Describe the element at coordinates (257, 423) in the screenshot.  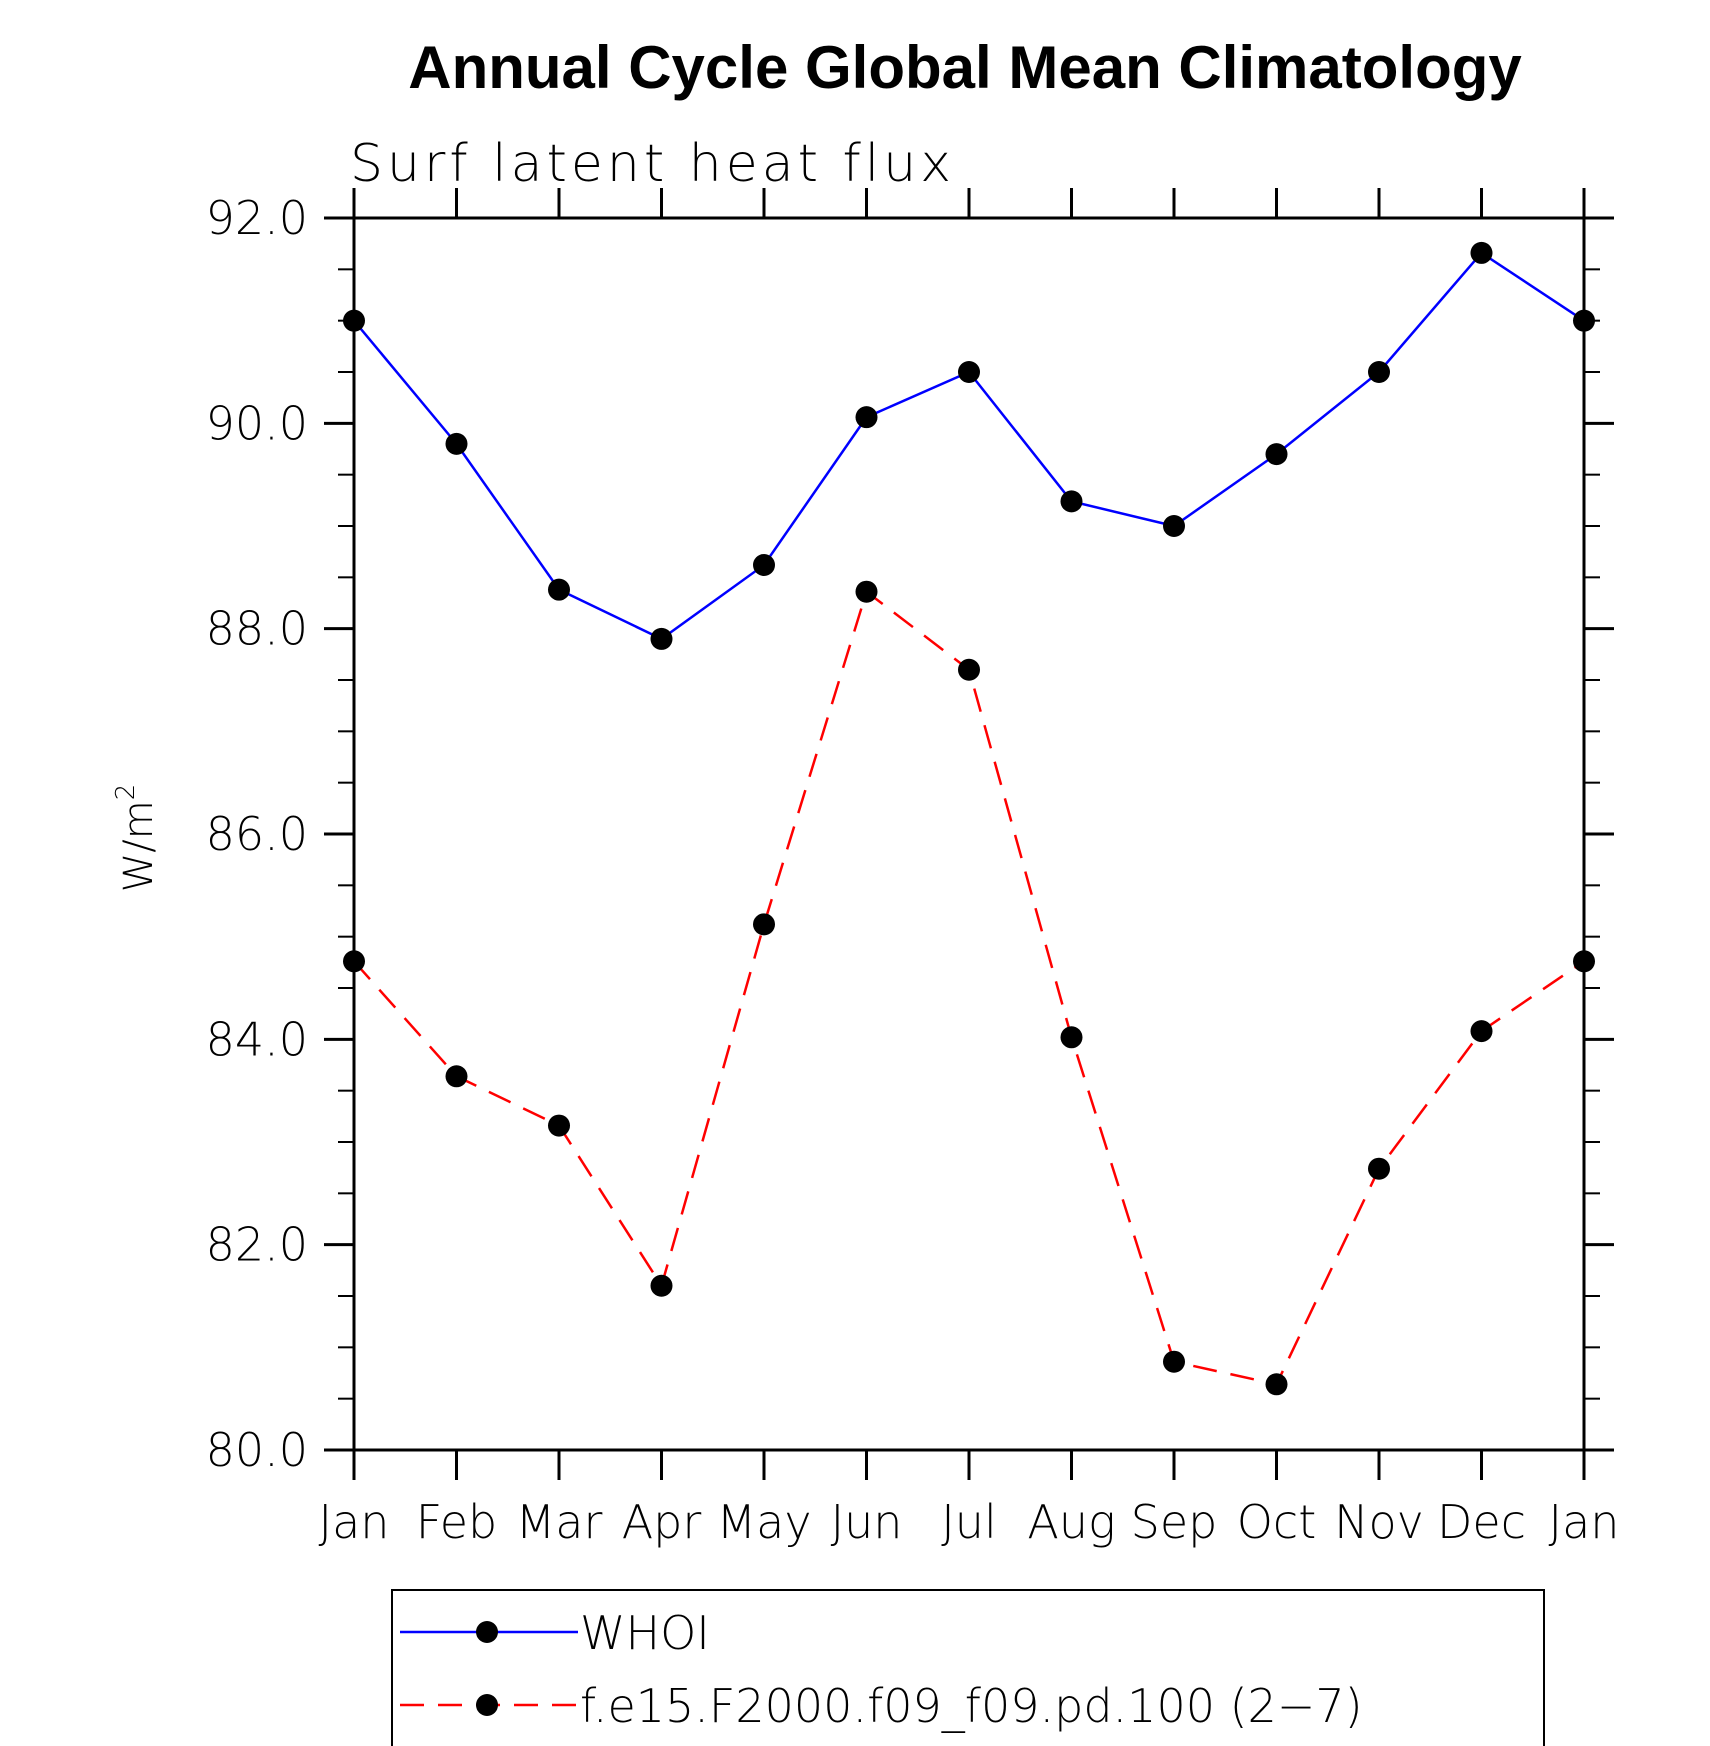
I see `y-tick-label: 90.0` at that location.